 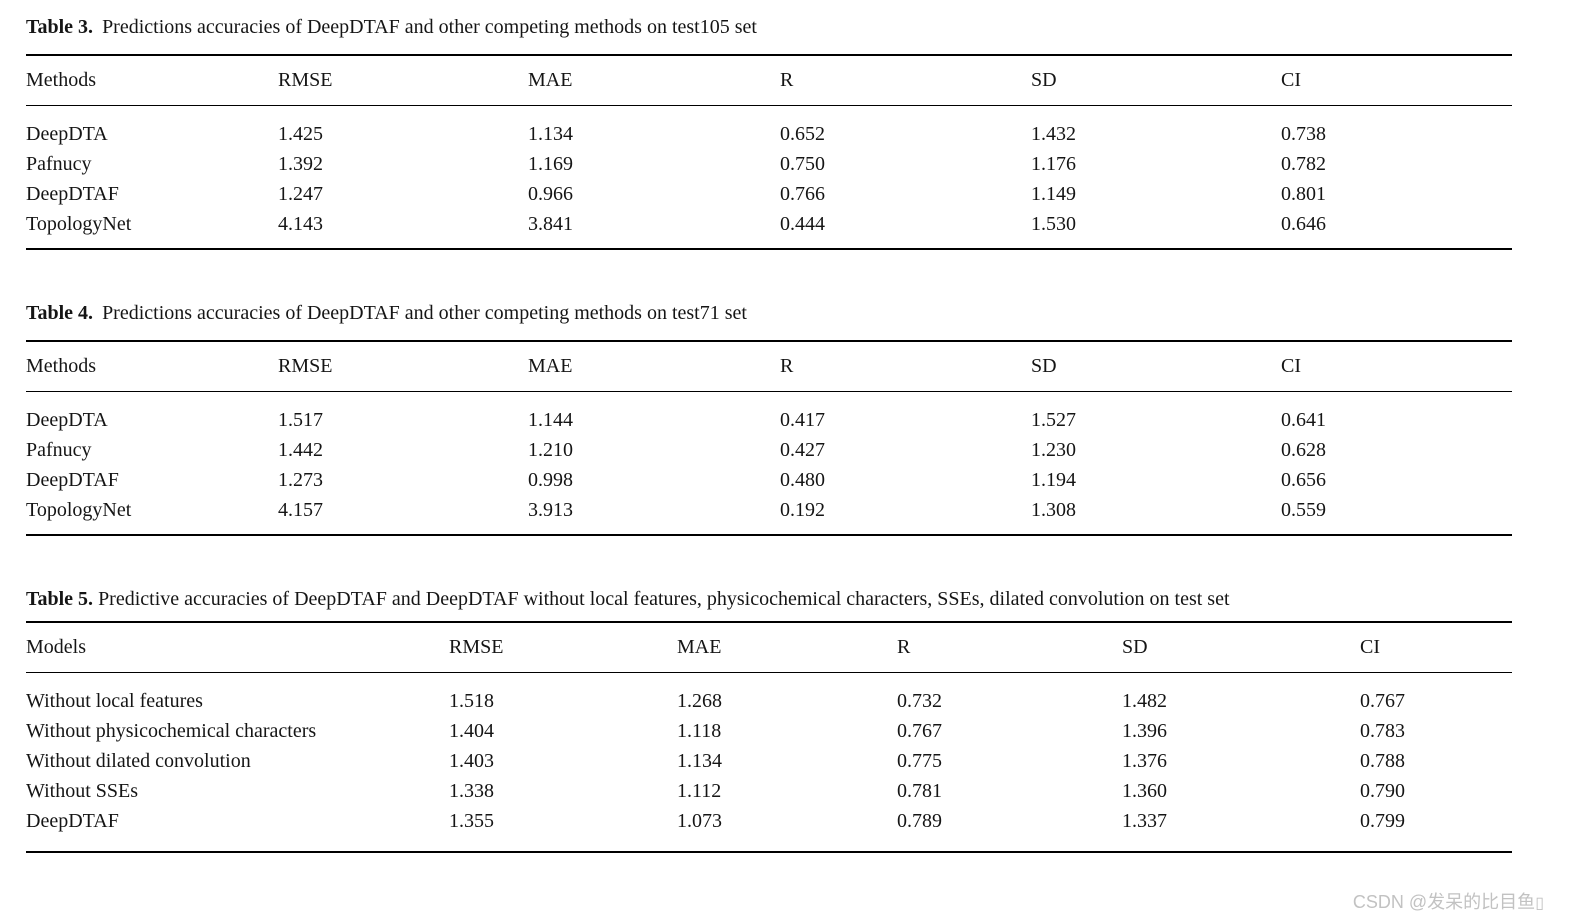 I want to click on cell-value: 0.766, so click(x=802, y=193).